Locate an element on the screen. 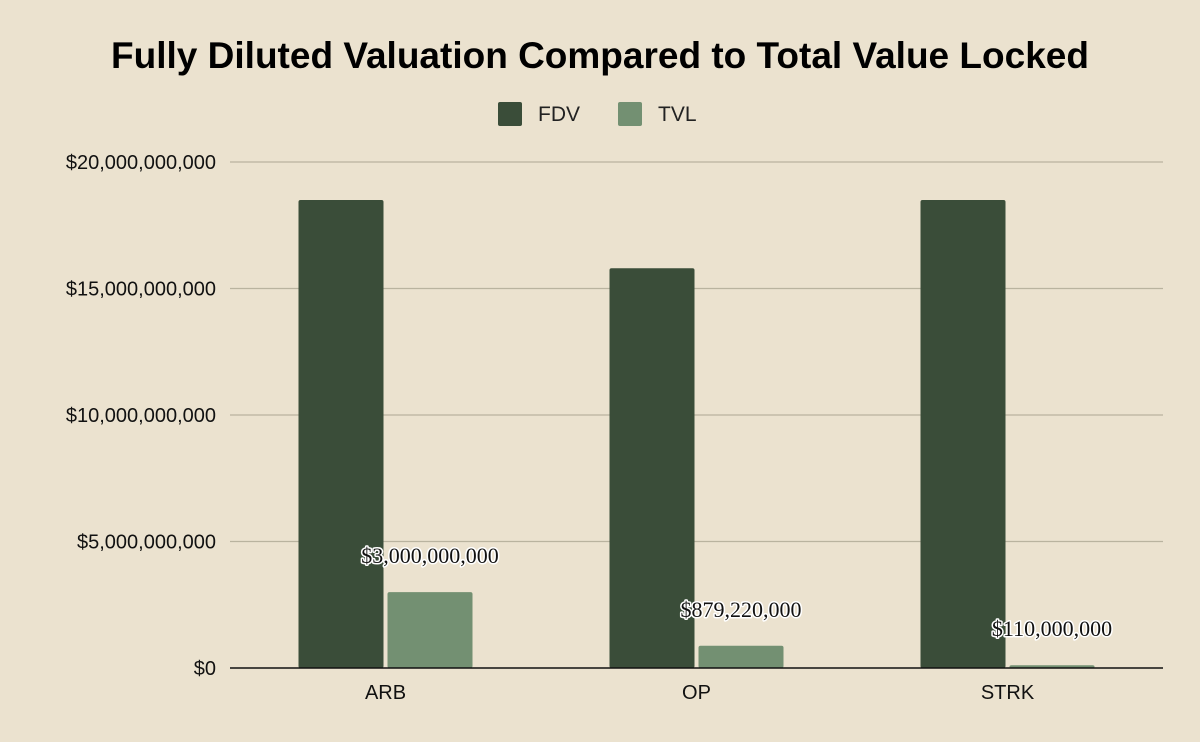  legend-label-fdv: FDV is located at coordinates (559, 114).